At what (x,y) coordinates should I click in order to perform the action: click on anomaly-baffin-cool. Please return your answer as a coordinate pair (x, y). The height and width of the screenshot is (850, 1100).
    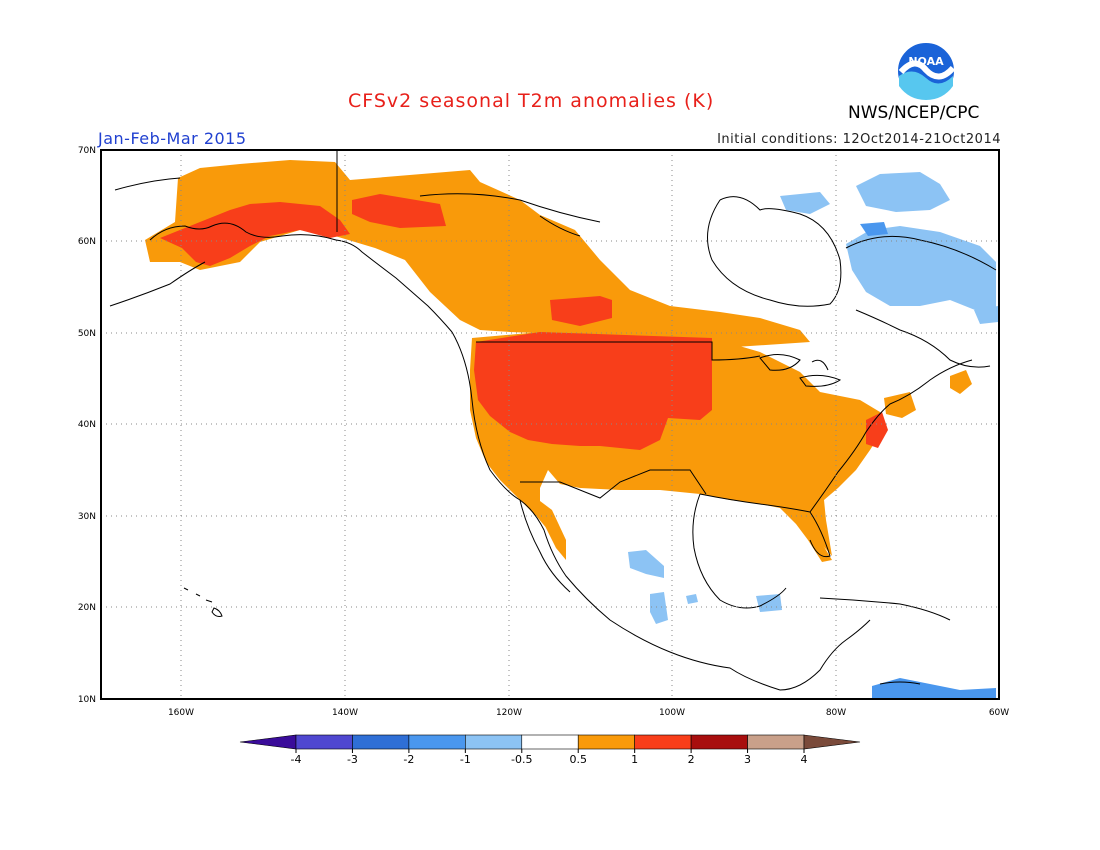
    Looking at the image, I should click on (805, 203).